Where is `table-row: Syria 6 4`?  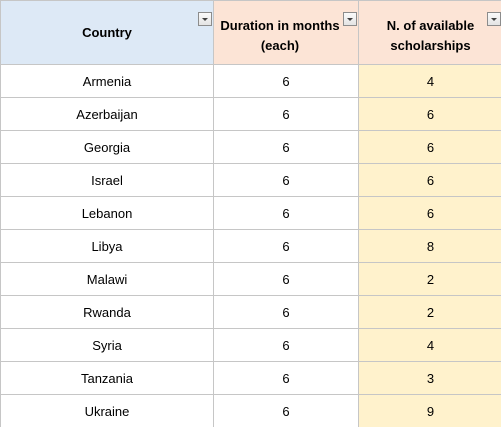
table-row: Syria 6 4 is located at coordinates (250, 345).